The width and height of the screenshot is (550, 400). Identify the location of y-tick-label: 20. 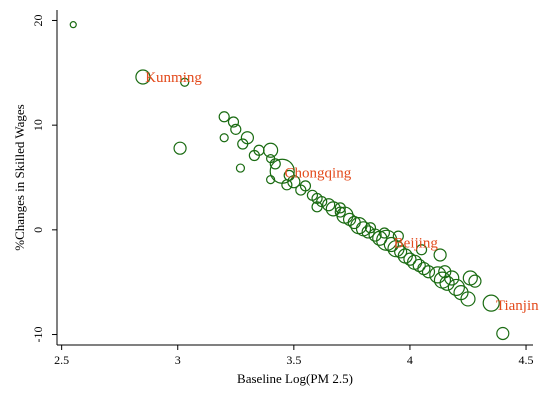
(38, 20).